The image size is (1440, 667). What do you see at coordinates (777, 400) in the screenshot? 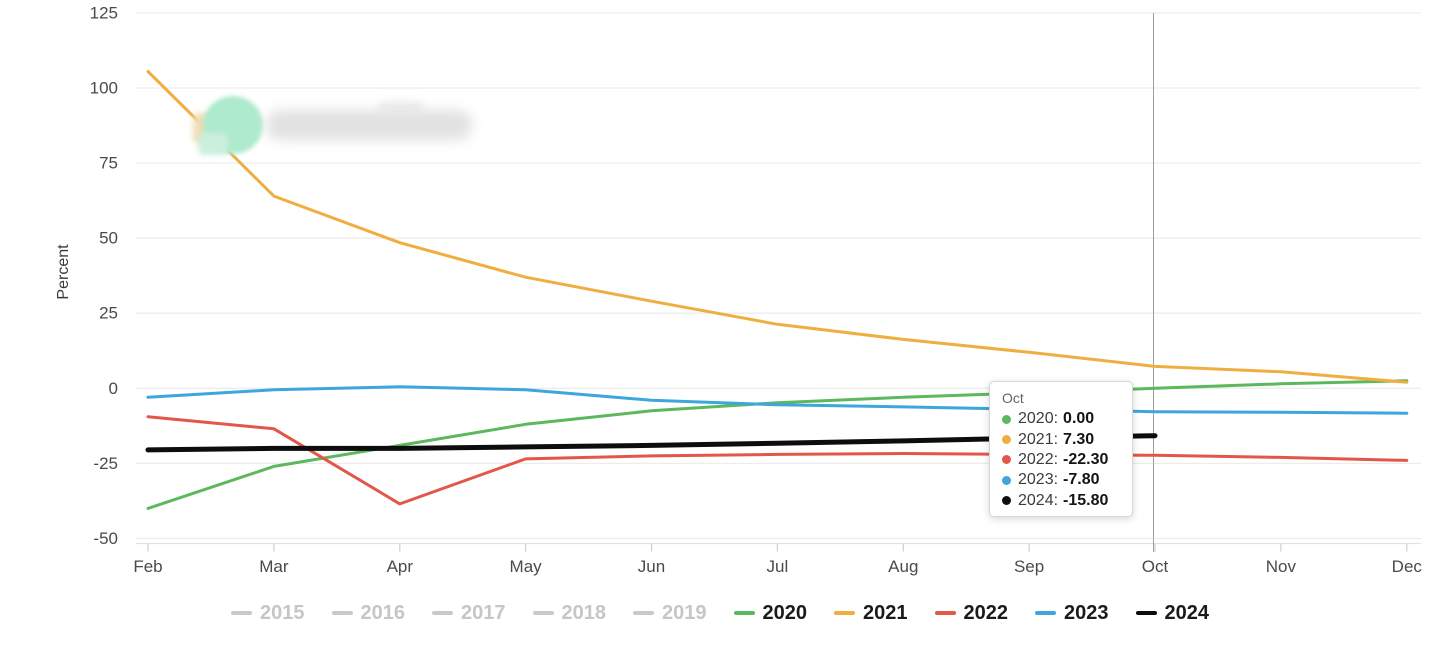
I see `series-line-2023` at bounding box center [777, 400].